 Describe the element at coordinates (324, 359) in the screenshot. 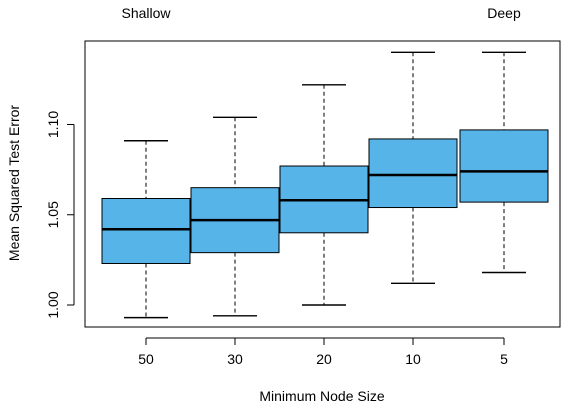

I see `x-tick-label: 20` at that location.